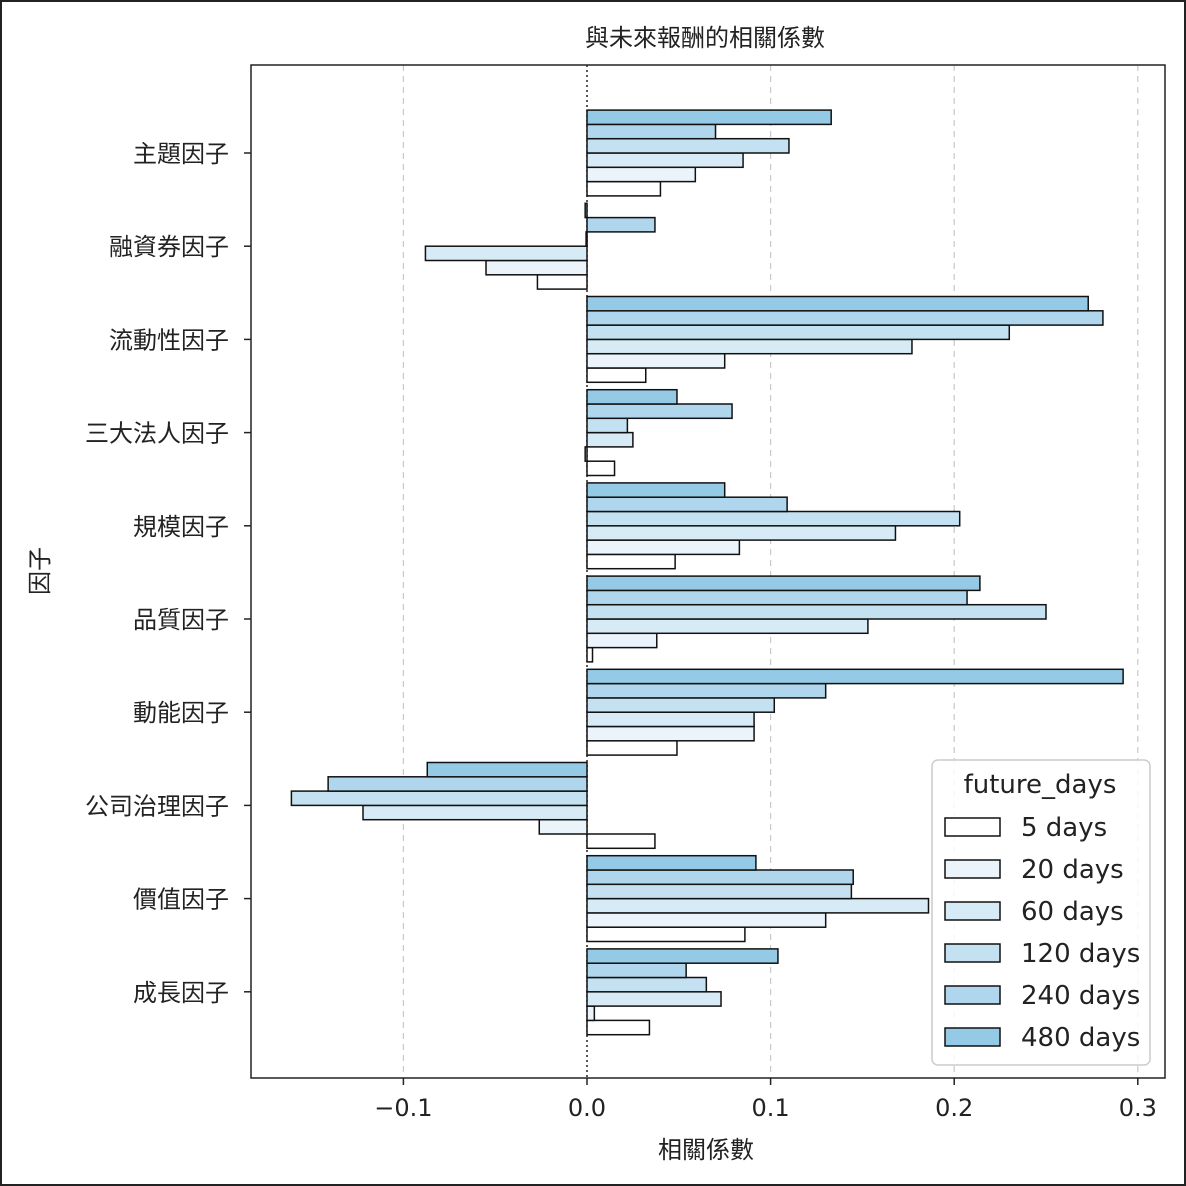 The height and width of the screenshot is (1186, 1186). Describe the element at coordinates (157, 434) in the screenshot. I see `y-tick-label: 三大法人因子` at that location.